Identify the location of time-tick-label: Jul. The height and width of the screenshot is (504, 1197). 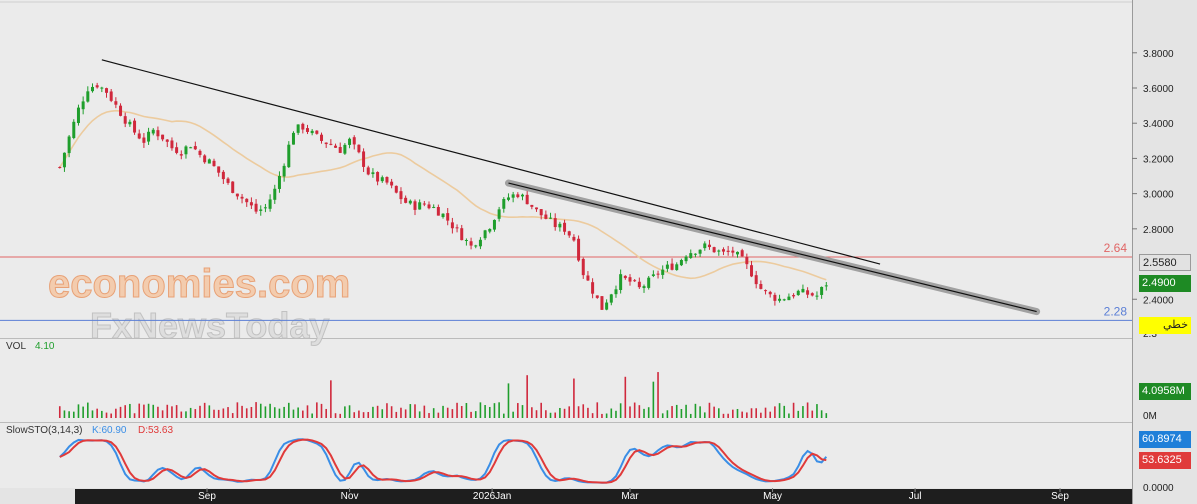
(915, 496).